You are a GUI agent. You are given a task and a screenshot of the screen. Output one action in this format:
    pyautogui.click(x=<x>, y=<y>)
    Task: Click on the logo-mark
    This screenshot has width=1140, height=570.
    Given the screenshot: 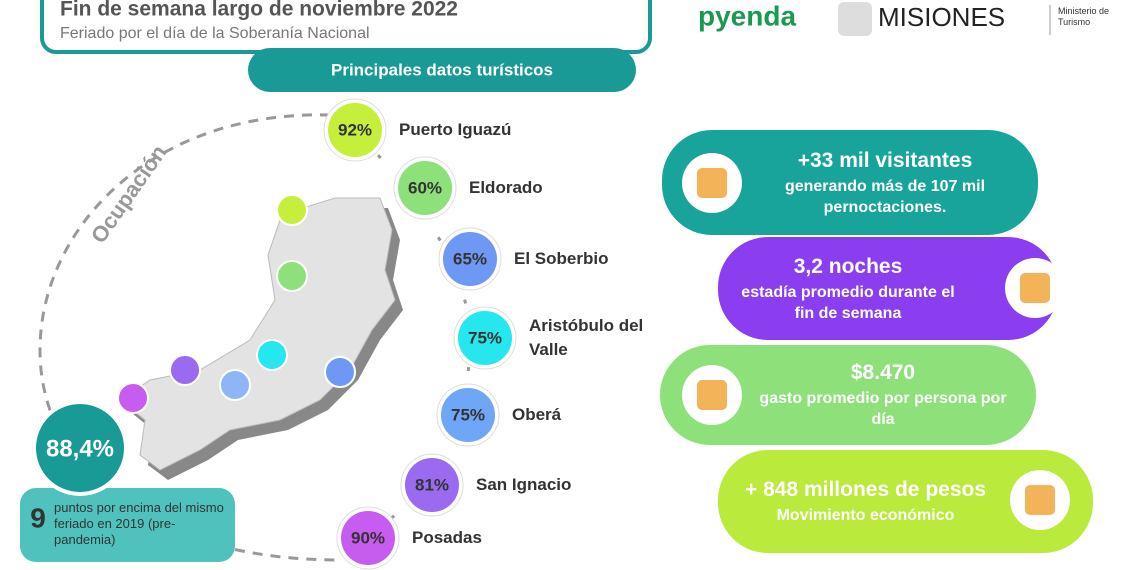 What is the action you would take?
    pyautogui.click(x=855, y=19)
    